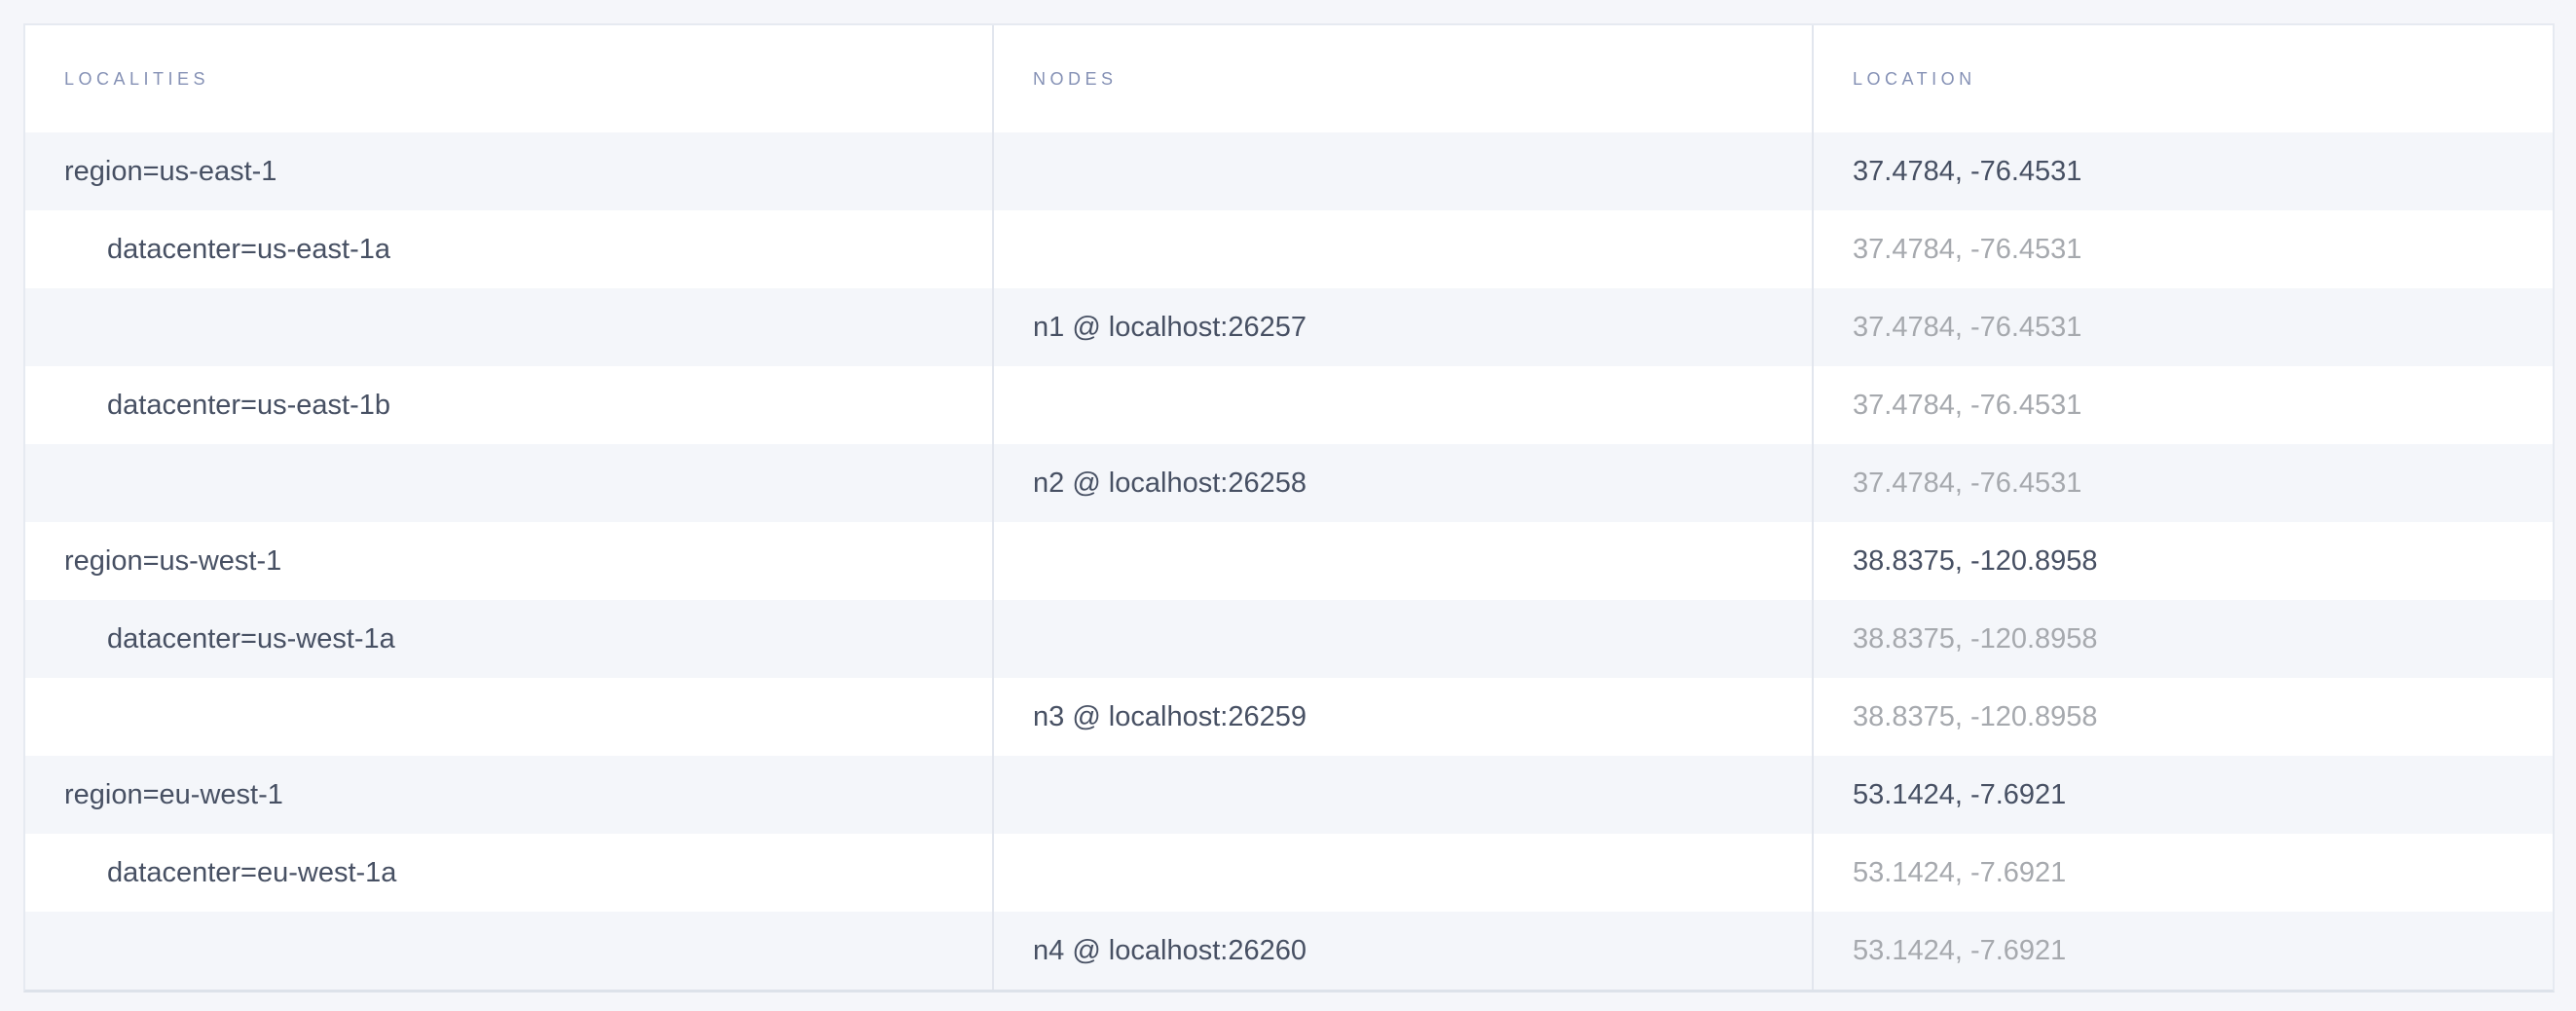  Describe the element at coordinates (252, 872) in the screenshot. I see `locality-cell: datacenter=eu-west-1a` at that location.